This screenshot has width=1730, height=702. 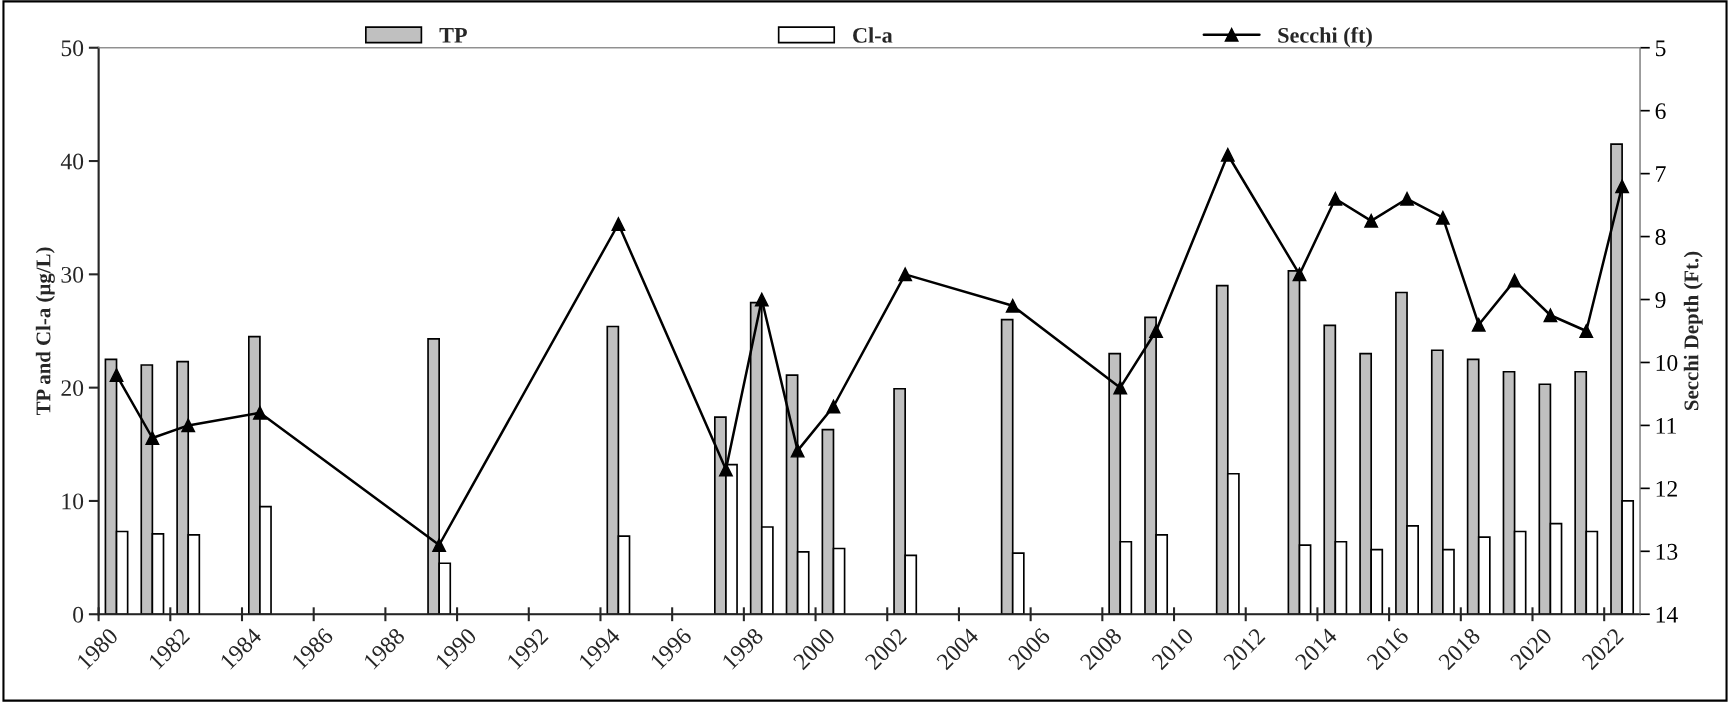 I want to click on y2-tick-label: 10, so click(x=1667, y=362).